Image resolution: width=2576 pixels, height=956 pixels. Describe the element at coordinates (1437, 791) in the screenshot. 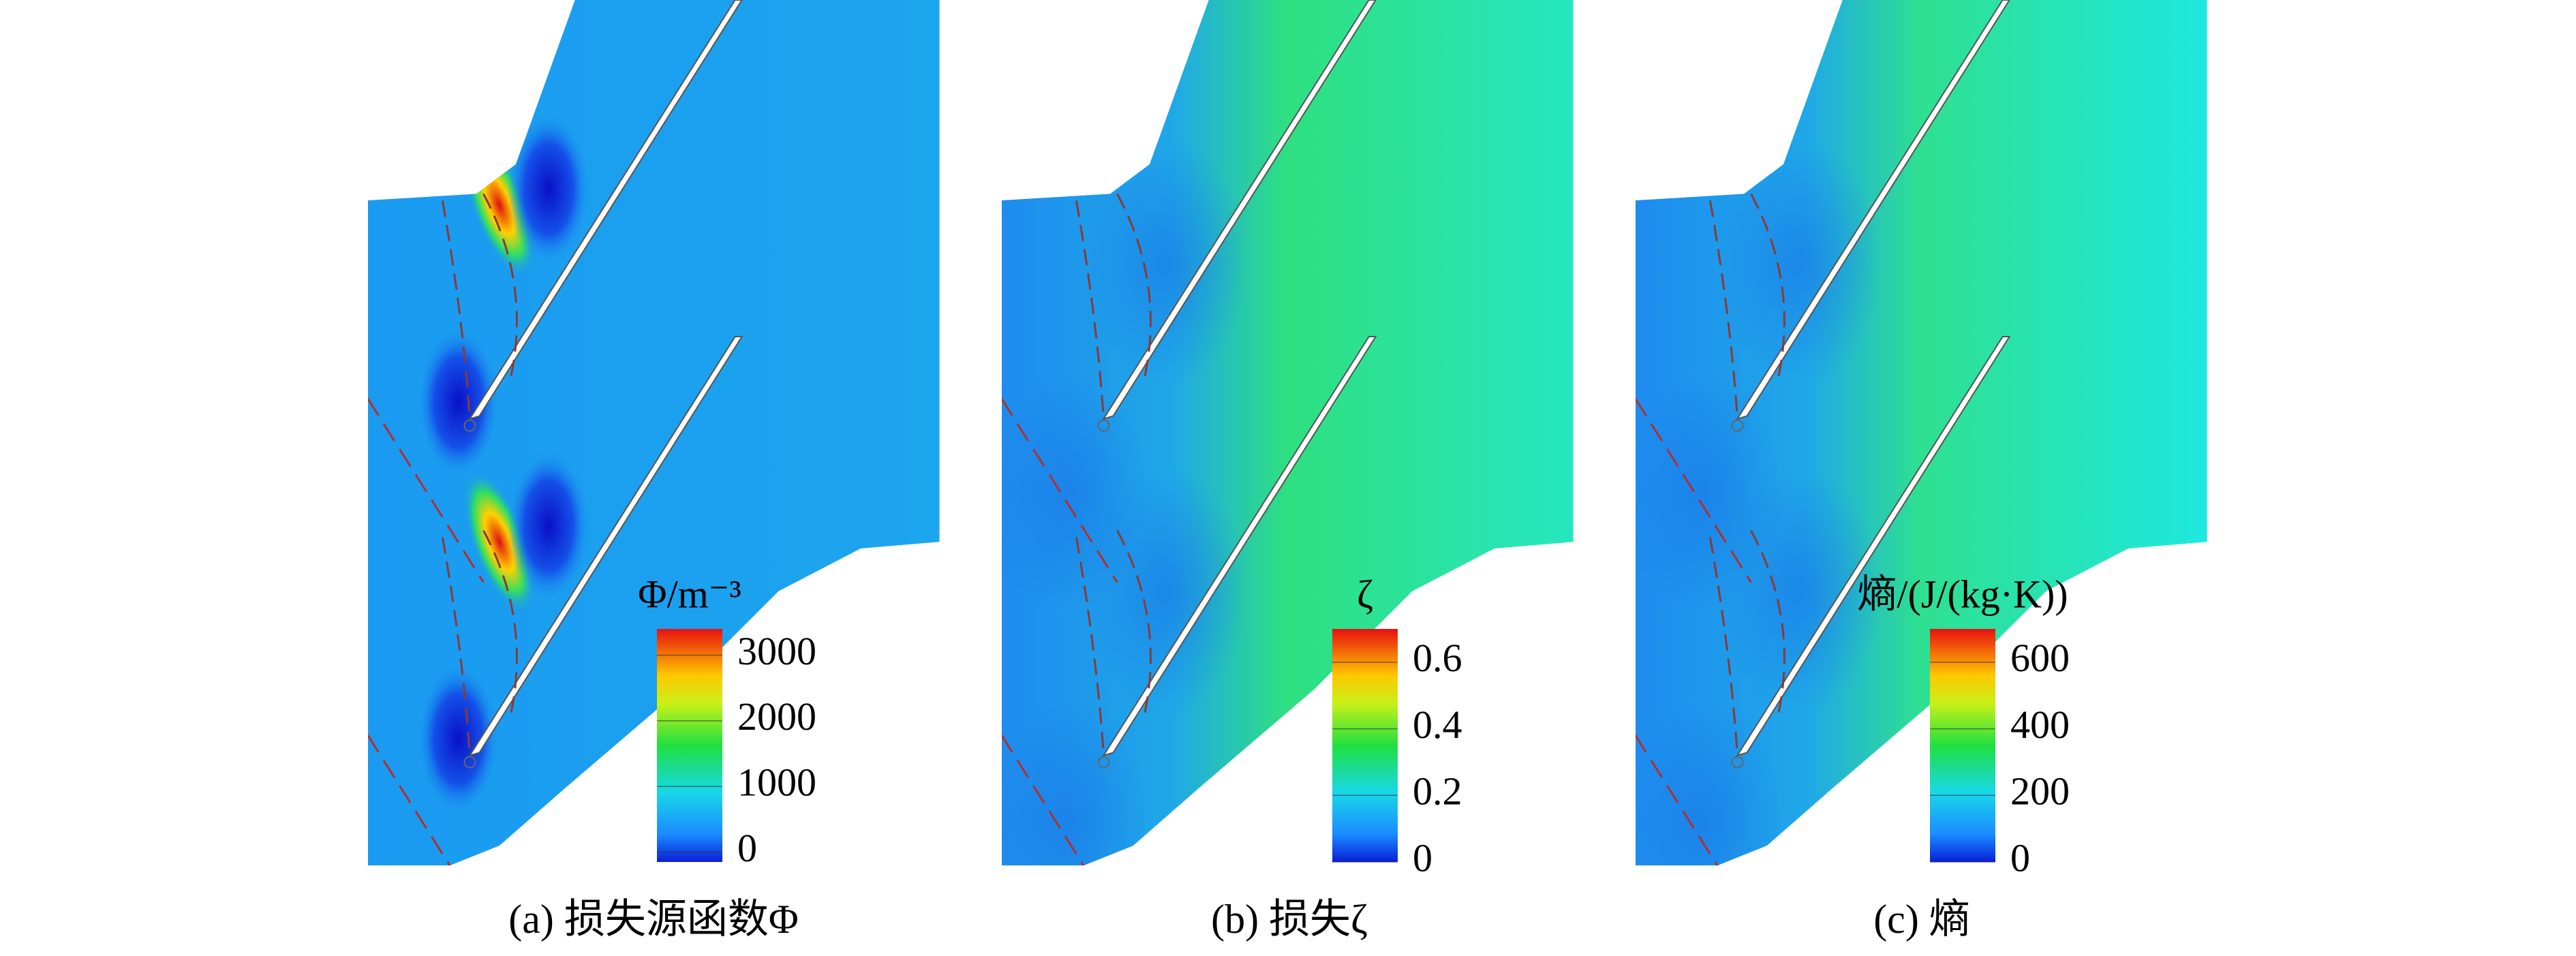

I see `colorbar-tick-label: 0.2` at that location.